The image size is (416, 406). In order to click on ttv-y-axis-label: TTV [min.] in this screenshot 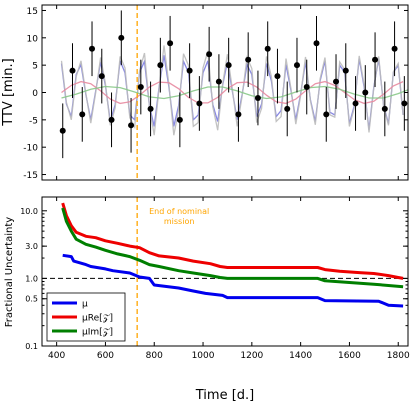, I will do `click(8, 92)`.